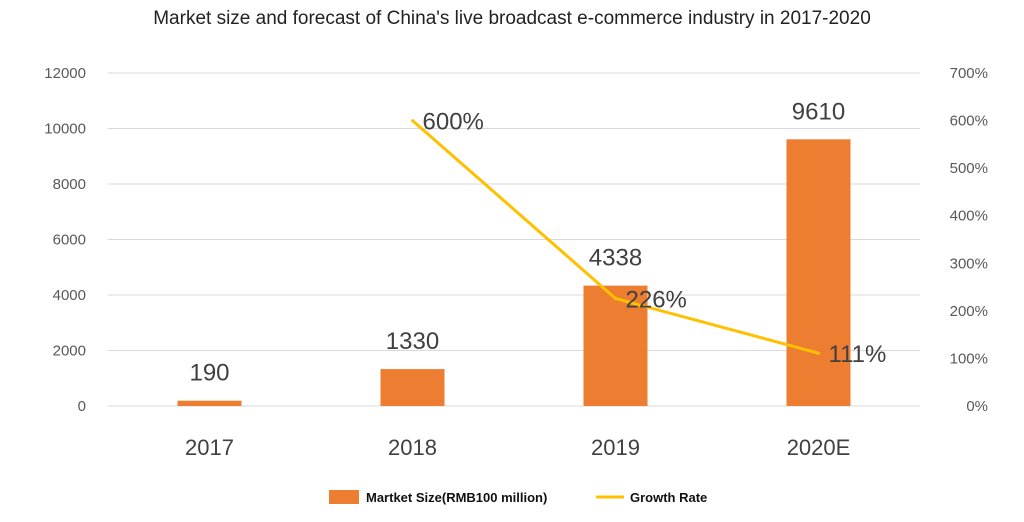 The width and height of the screenshot is (1024, 522). I want to click on x-tick-label: 2018, so click(412, 447).